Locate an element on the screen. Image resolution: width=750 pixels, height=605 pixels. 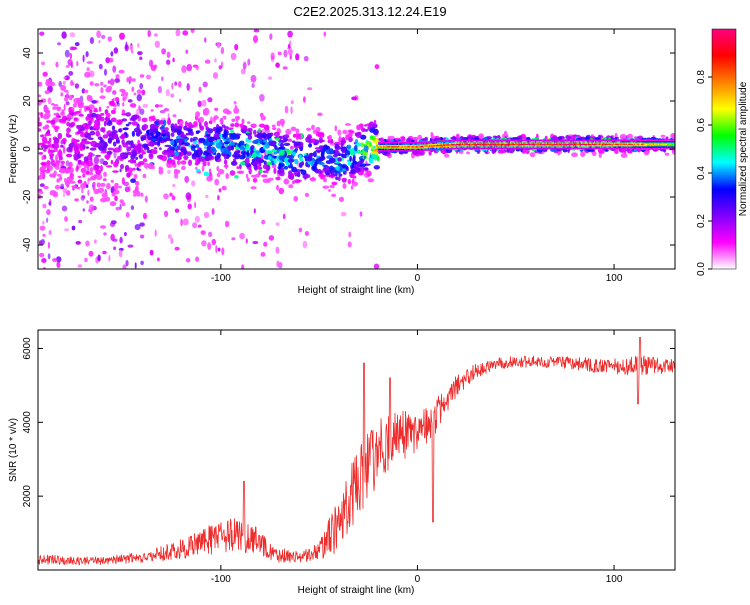
spectrogram-x-tick-label: -100 is located at coordinates (221, 278).